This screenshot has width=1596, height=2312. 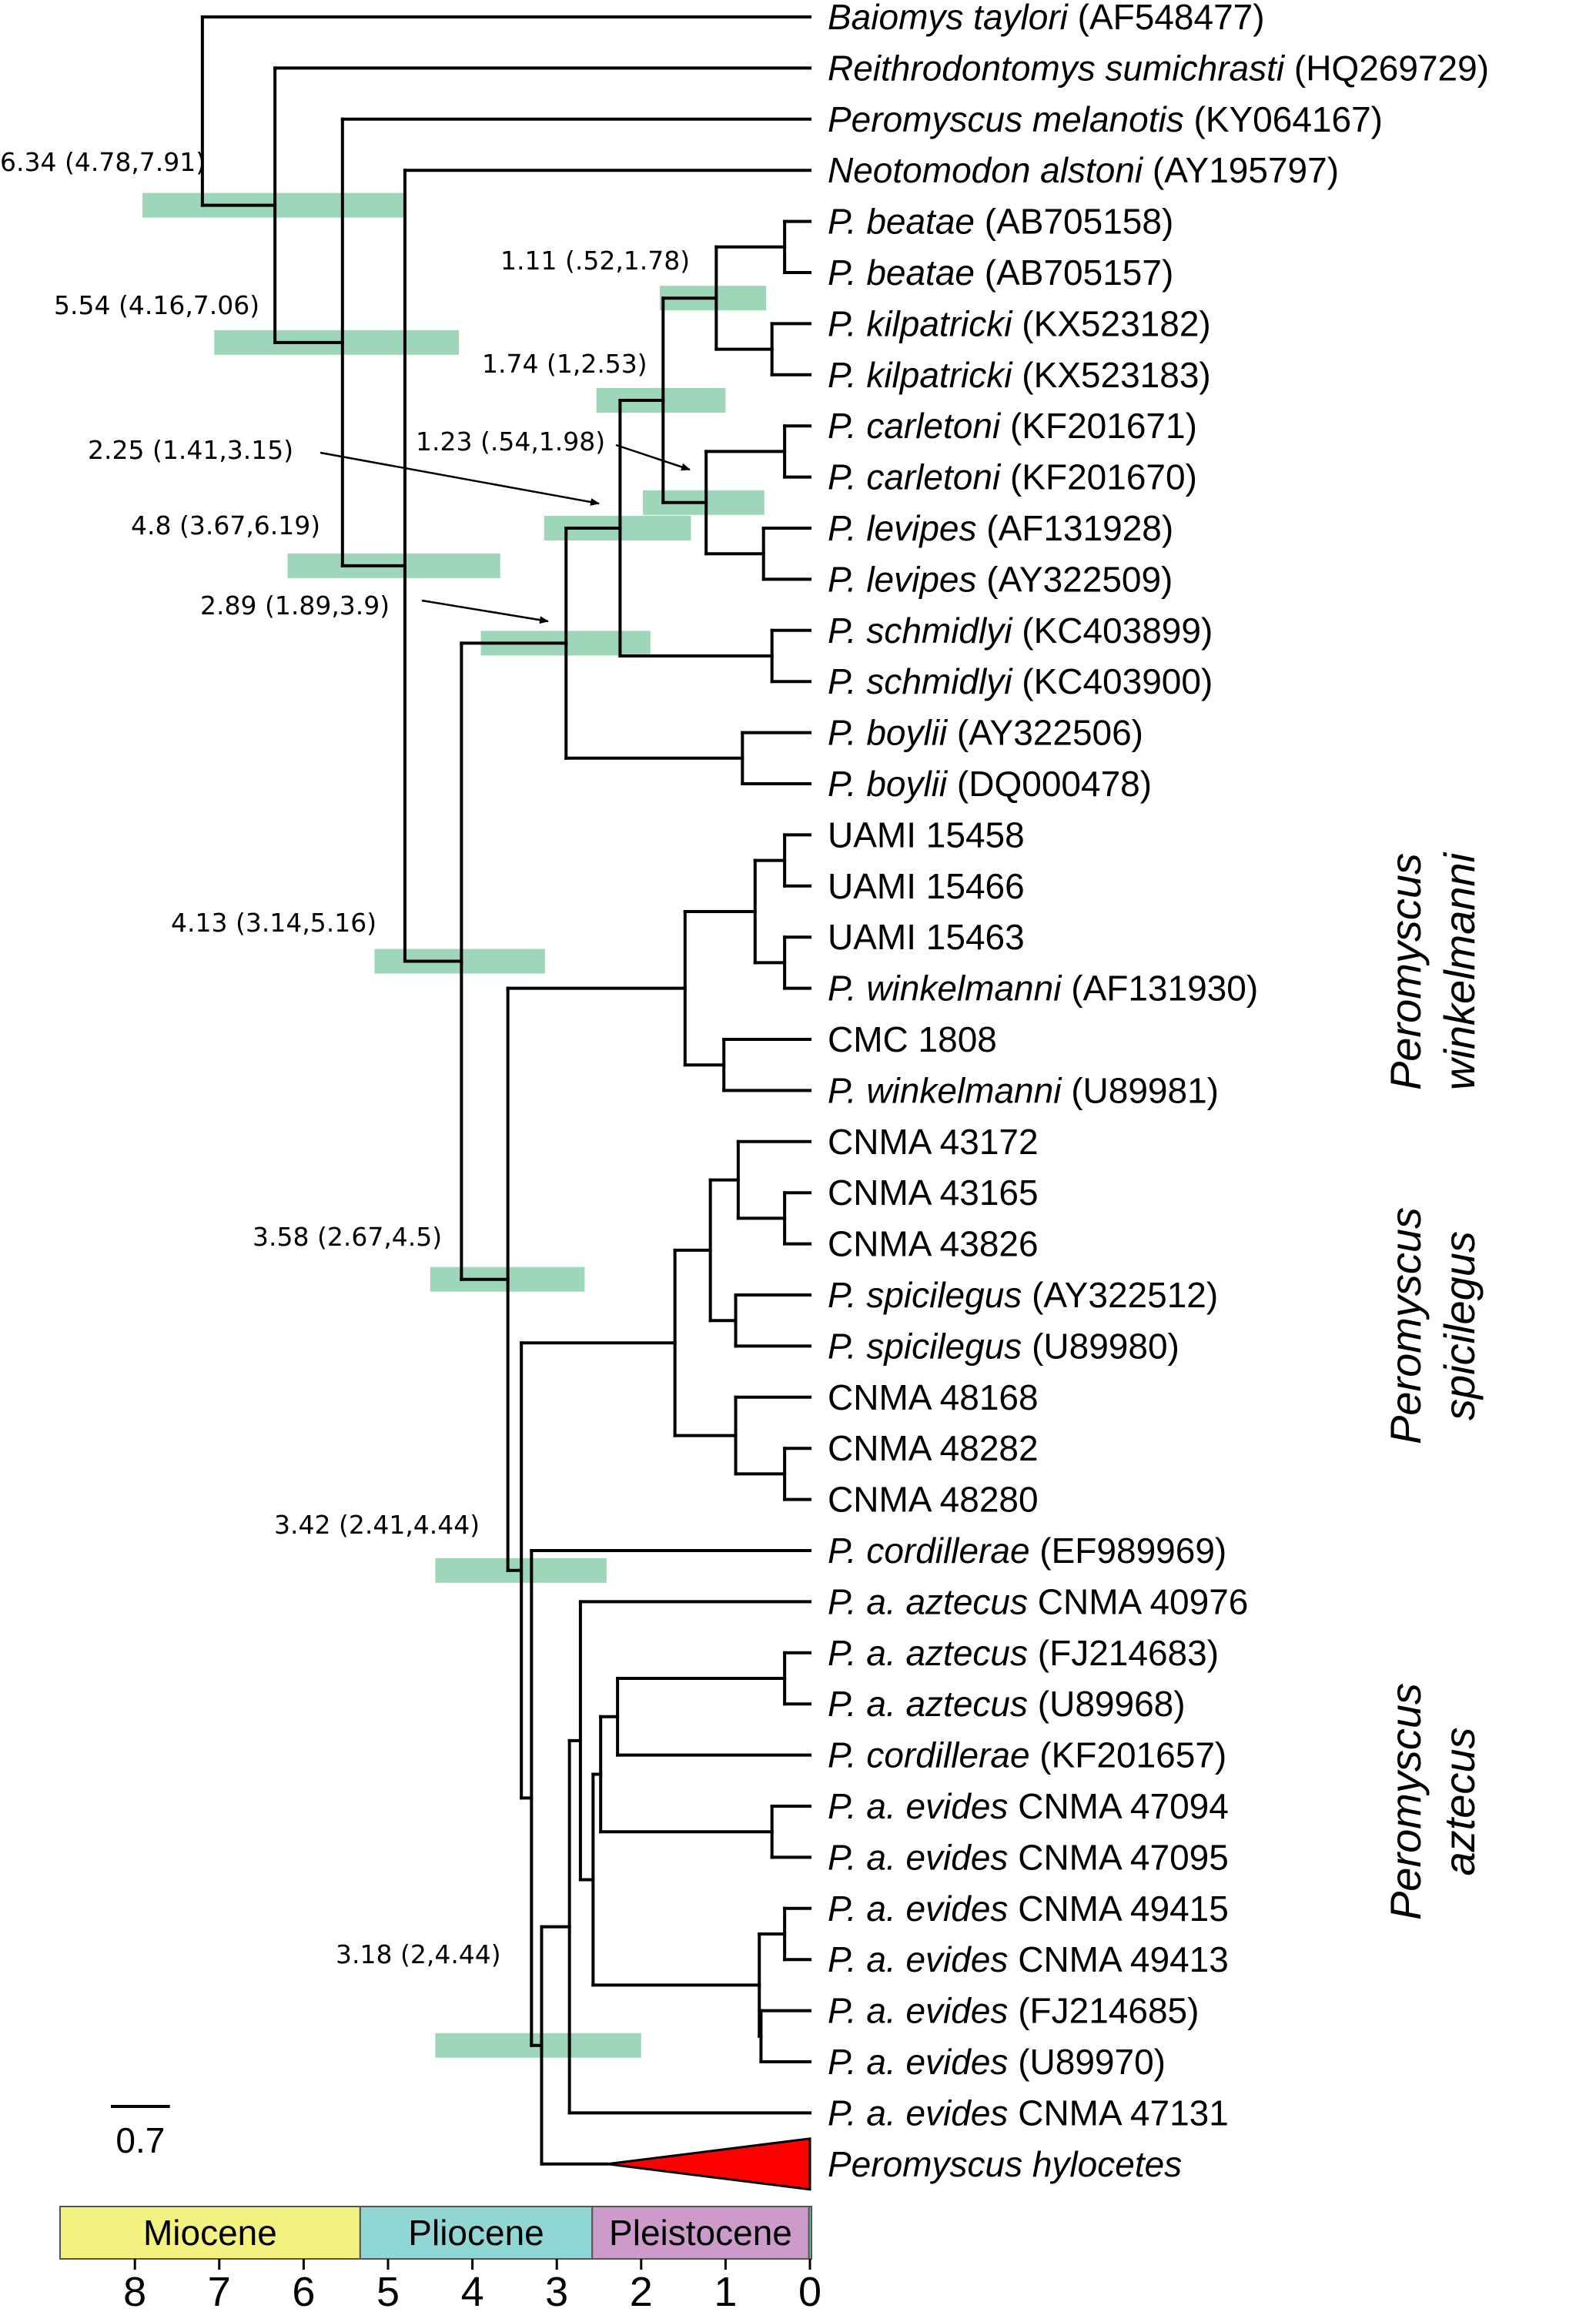 I want to click on tip-accession: CNMA 48168, so click(x=934, y=1397).